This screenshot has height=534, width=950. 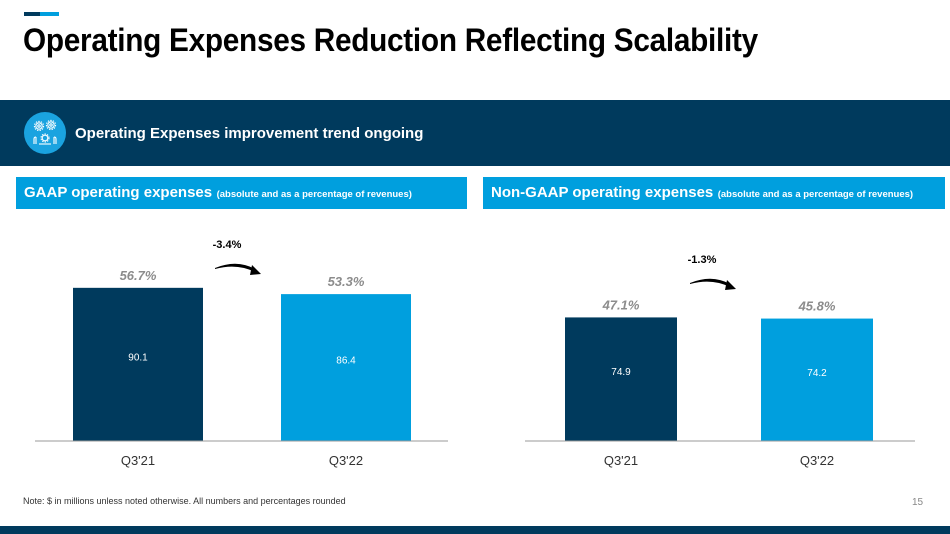 I want to click on bar-value-label: 90.1, so click(x=138, y=357).